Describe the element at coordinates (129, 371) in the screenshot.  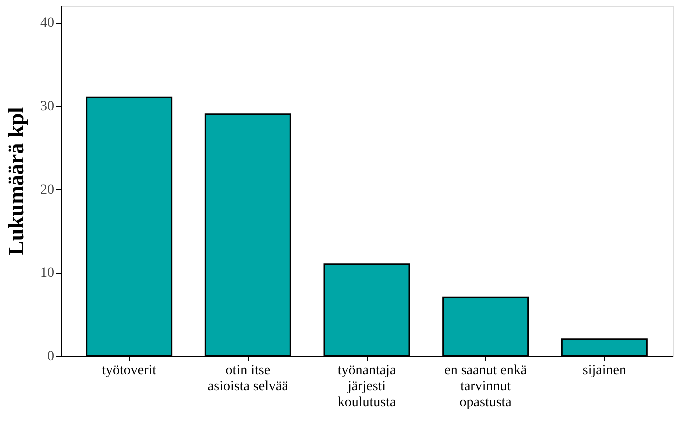
I see `x-tick-label: työtoverit` at that location.